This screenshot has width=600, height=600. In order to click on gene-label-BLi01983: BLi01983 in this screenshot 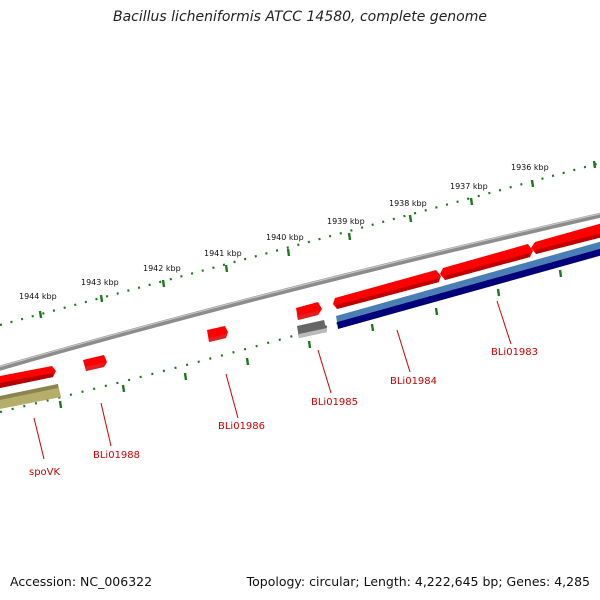, I will do `click(514, 352)`.